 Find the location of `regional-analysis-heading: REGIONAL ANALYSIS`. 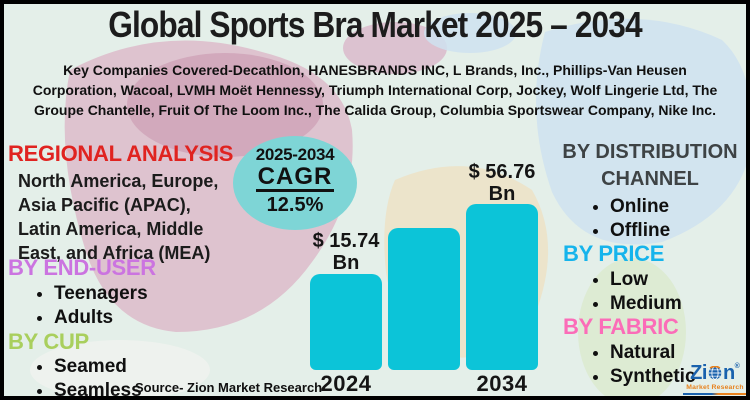

regional-analysis-heading: REGIONAL ANALYSIS is located at coordinates (121, 153).